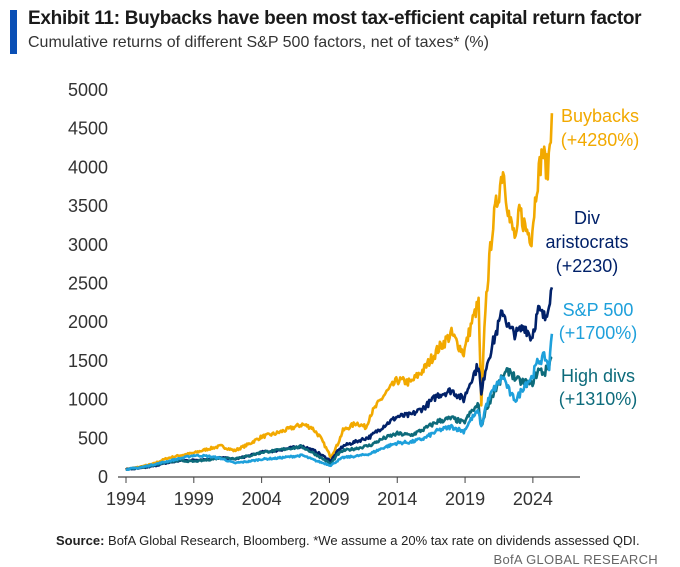 The width and height of the screenshot is (680, 567). I want to click on series-label-high-divs: High divs (+1310%), so click(598, 387).